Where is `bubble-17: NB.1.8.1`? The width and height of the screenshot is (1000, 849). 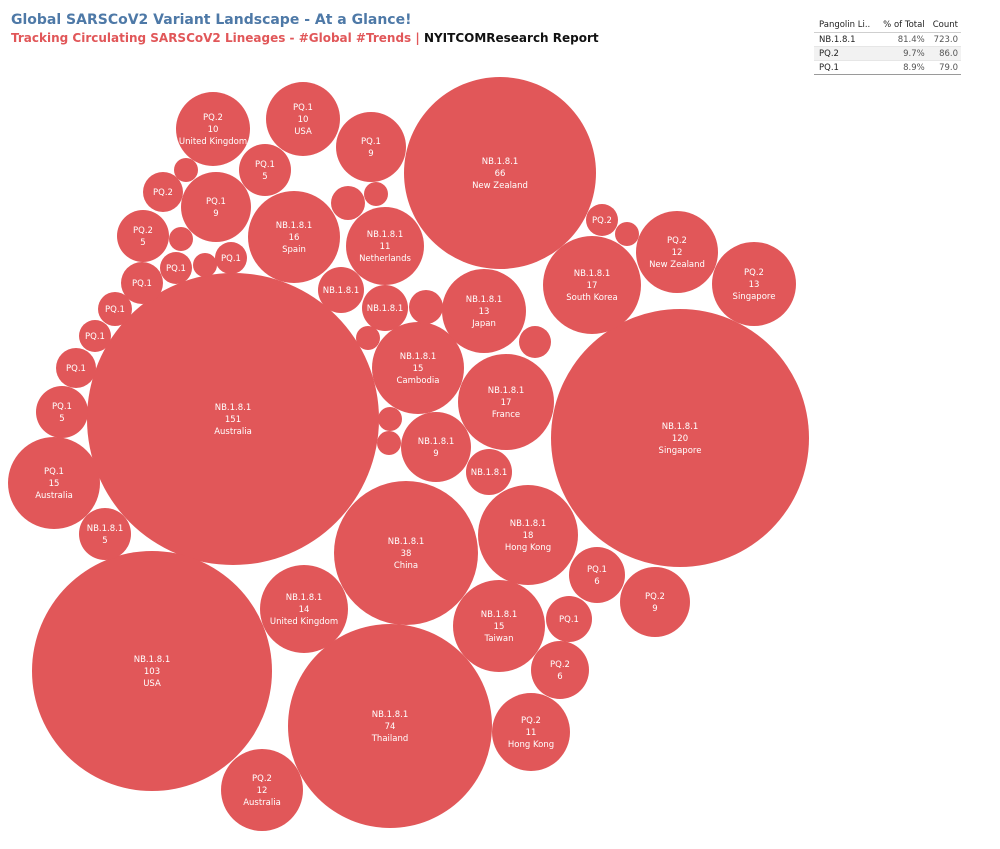
bubble-17: NB.1.8.1 is located at coordinates (489, 472).